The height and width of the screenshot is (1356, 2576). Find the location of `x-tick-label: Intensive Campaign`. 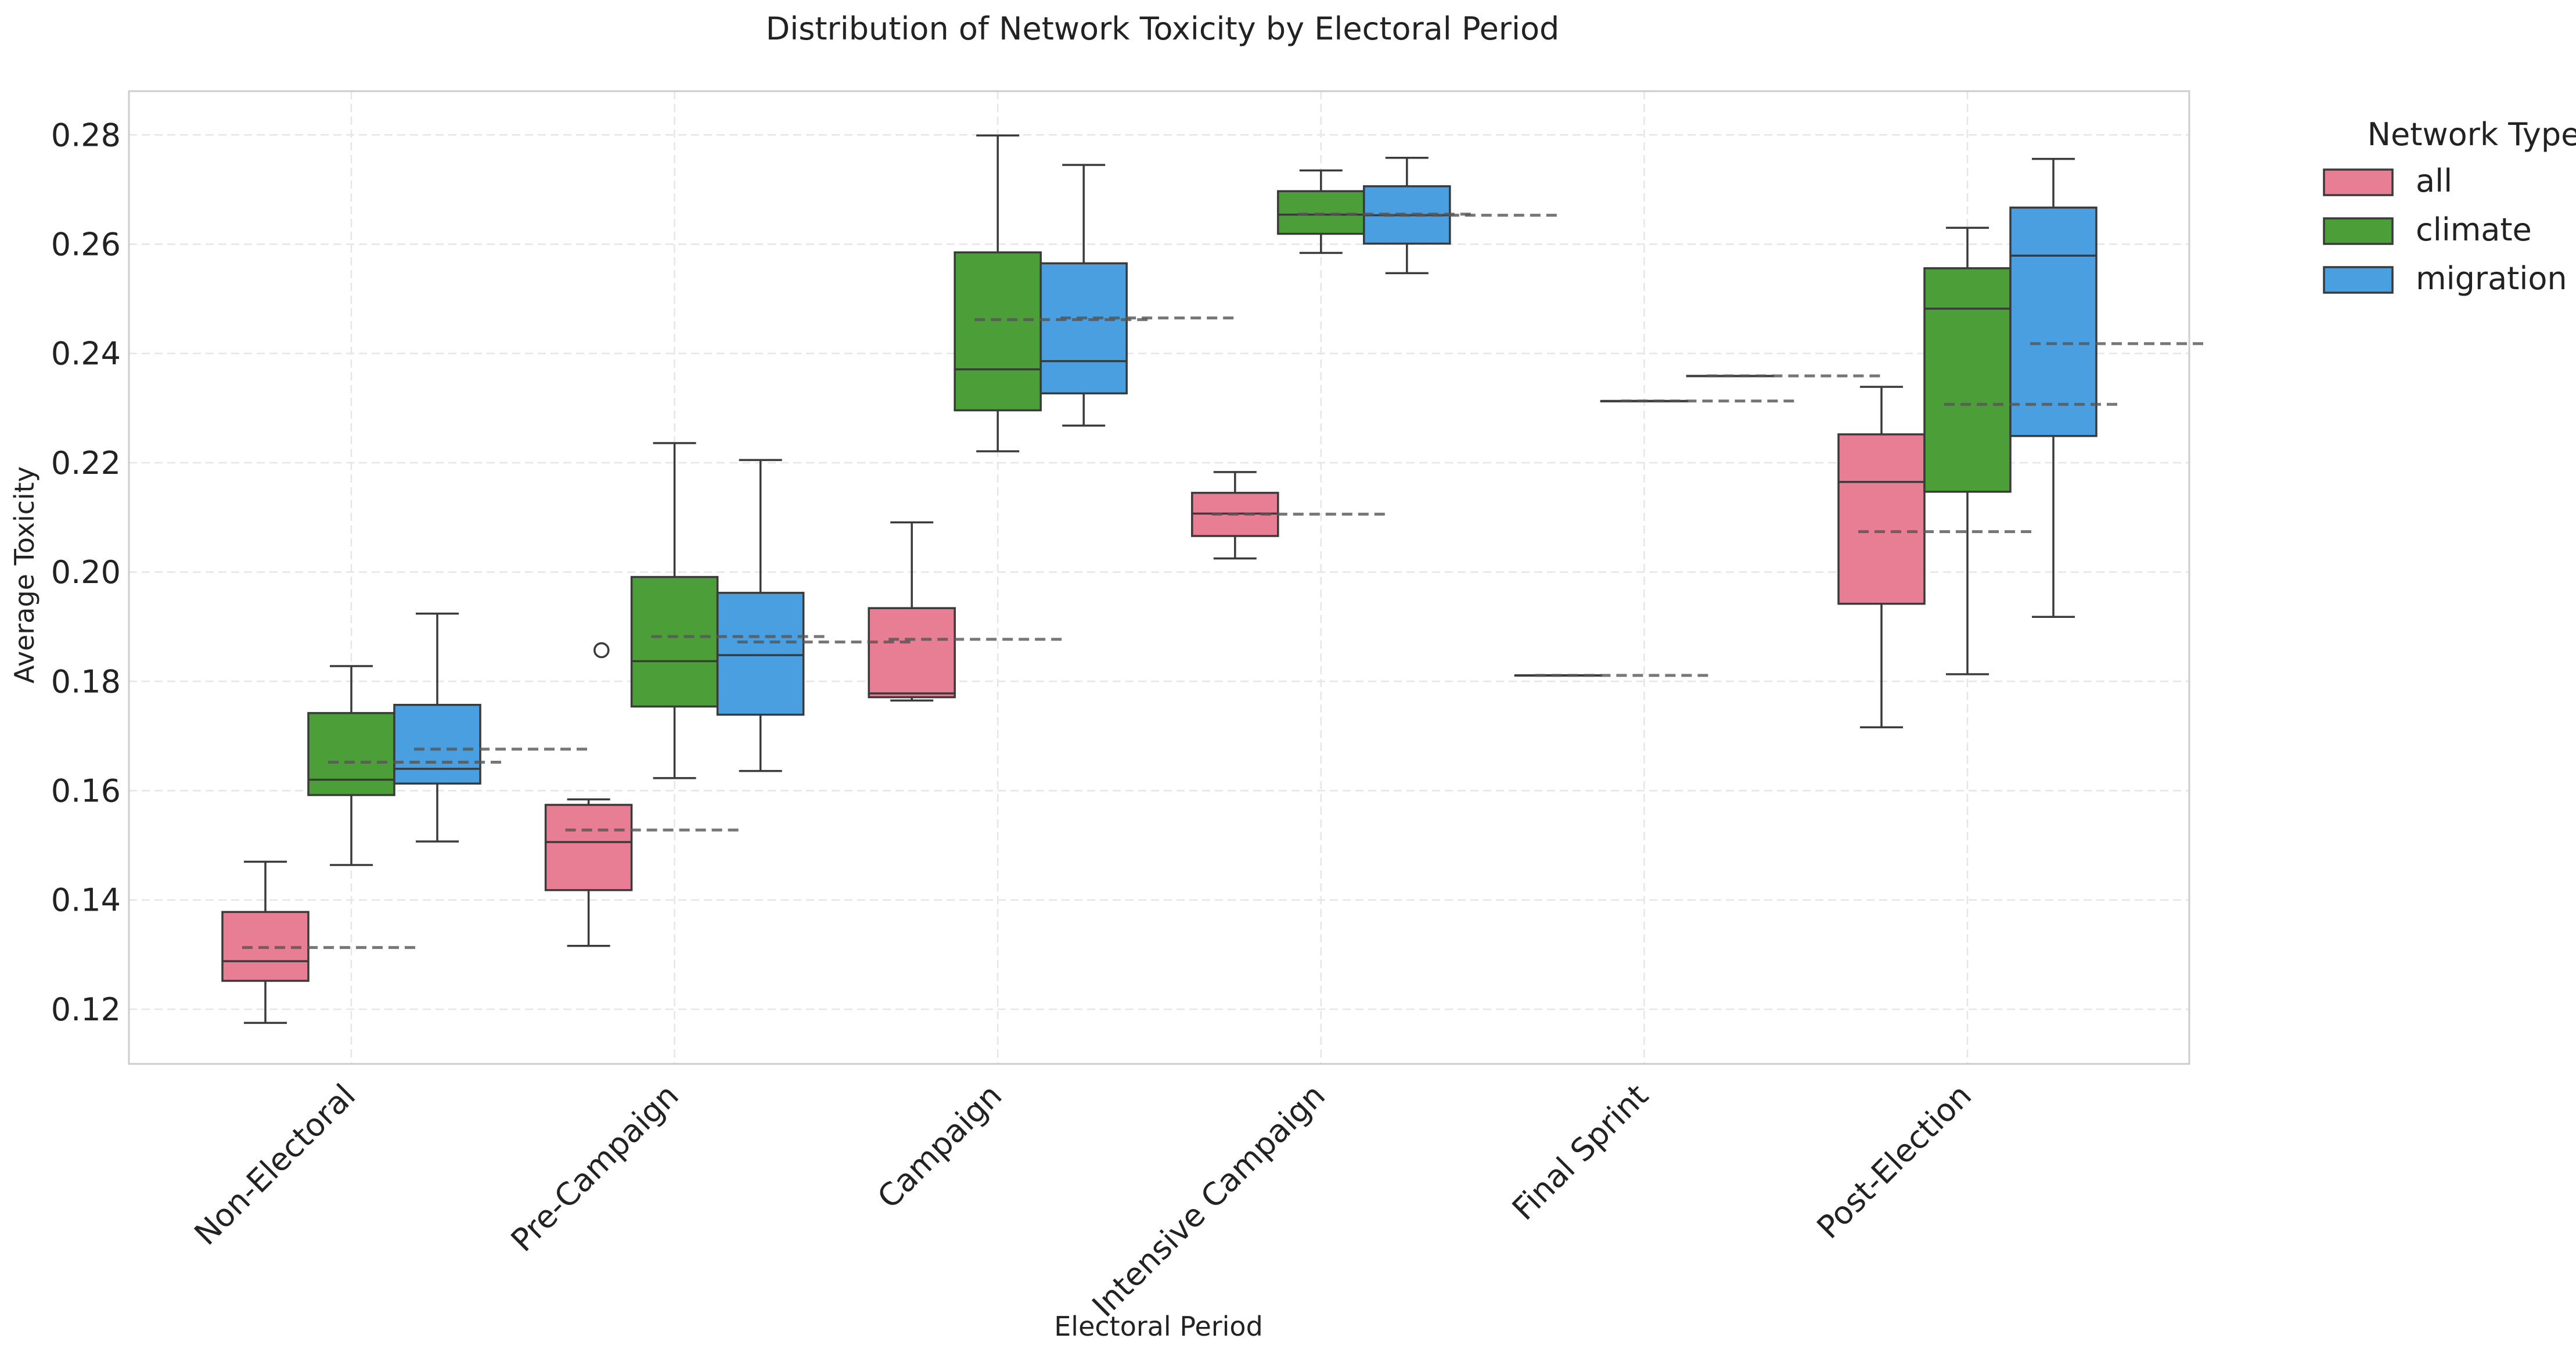

x-tick-label: Intensive Campaign is located at coordinates (1208, 1200).